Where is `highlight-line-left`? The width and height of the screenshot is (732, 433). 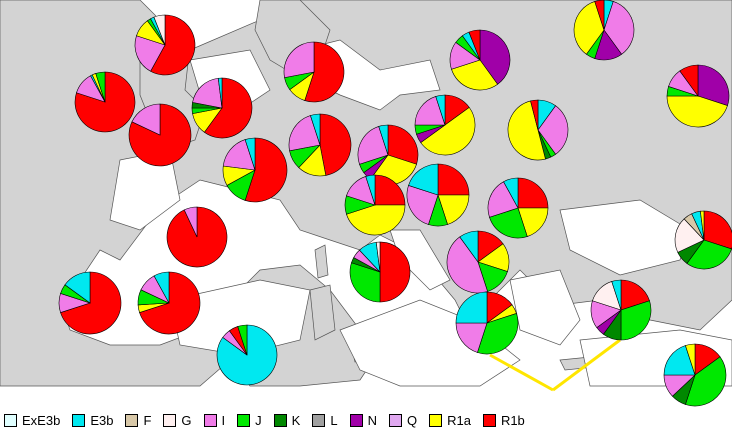 highlight-line-left is located at coordinates (521, 372).